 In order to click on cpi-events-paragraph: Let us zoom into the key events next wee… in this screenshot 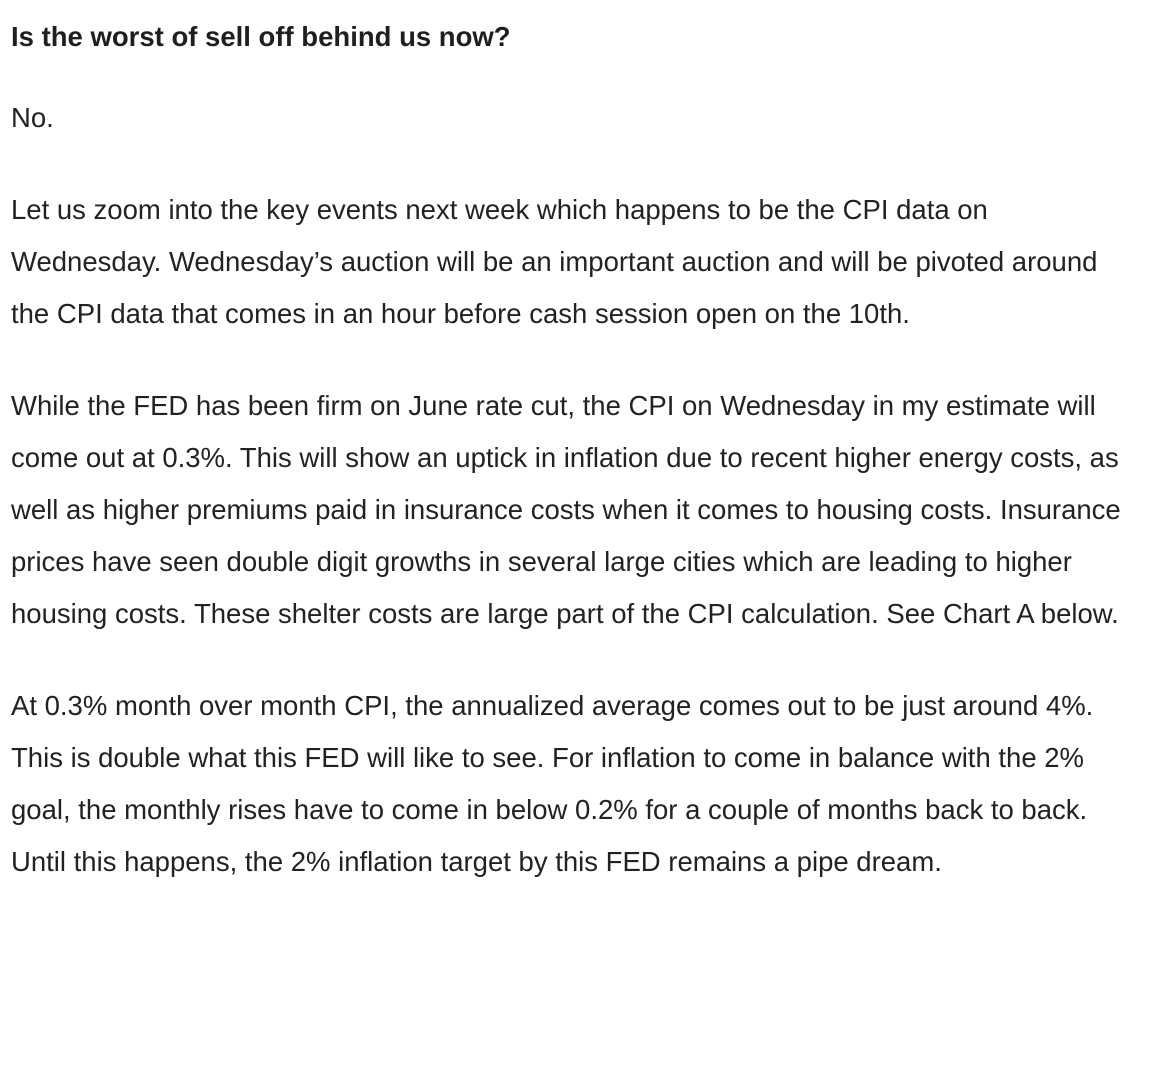, I will do `click(554, 261)`.